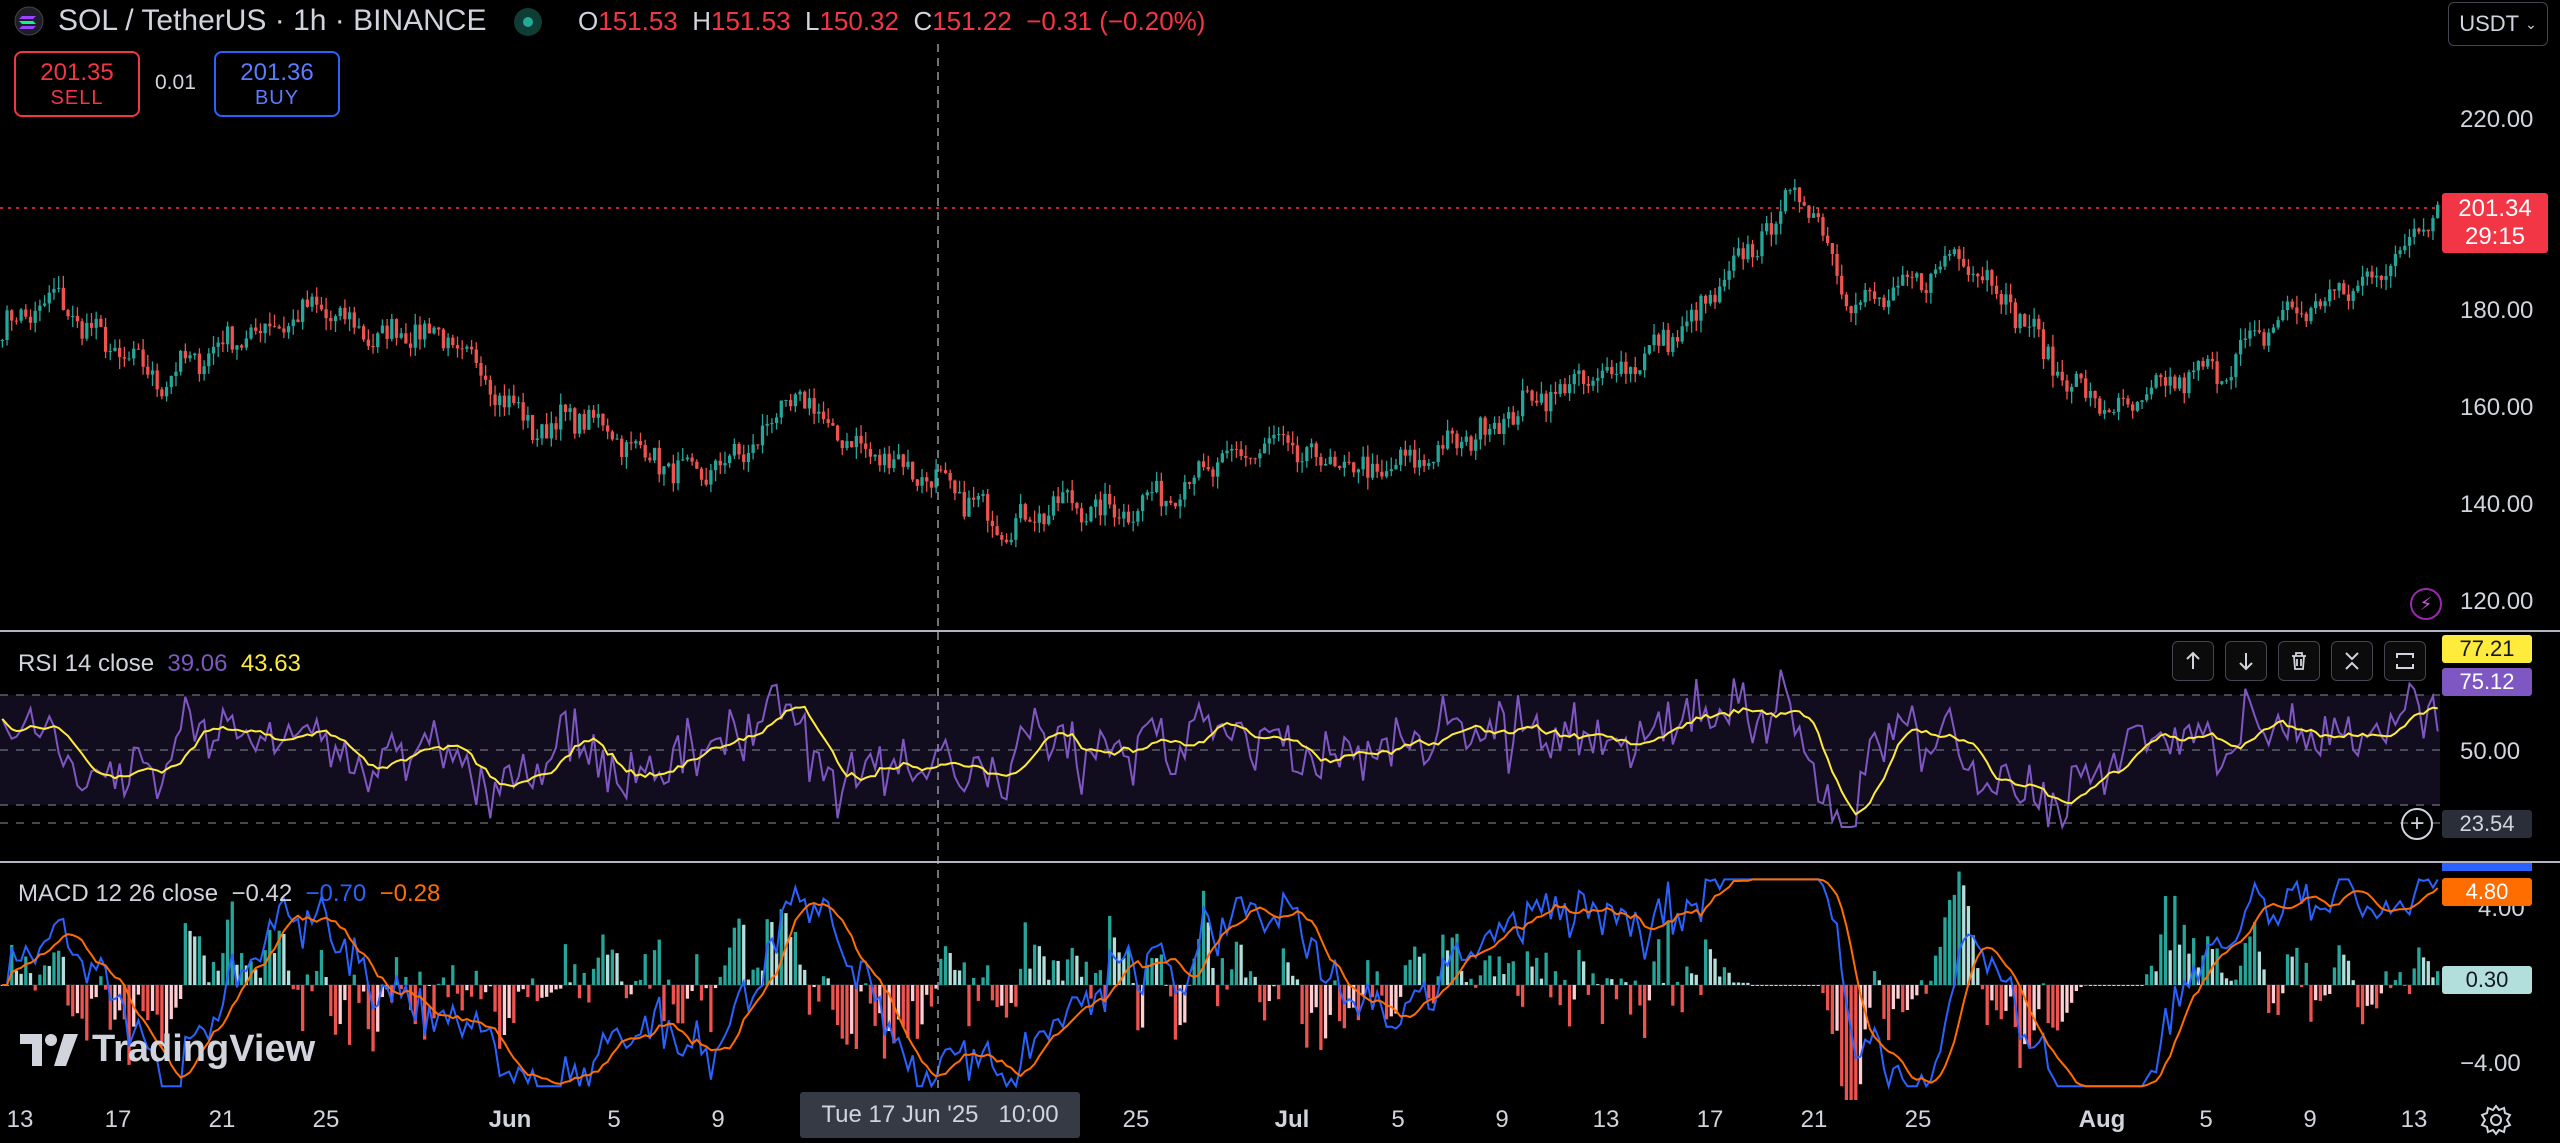 The height and width of the screenshot is (1143, 2560). Describe the element at coordinates (2500, 337) in the screenshot. I see `price-axis: 220.00 180.00 160.00 140.00 120.00` at that location.